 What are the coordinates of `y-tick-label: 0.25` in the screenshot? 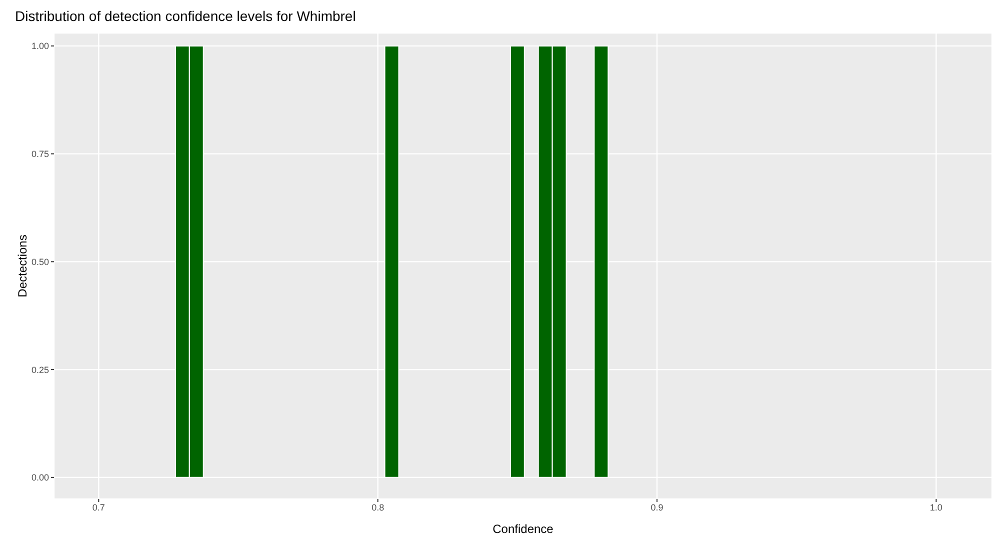 It's located at (40, 369).